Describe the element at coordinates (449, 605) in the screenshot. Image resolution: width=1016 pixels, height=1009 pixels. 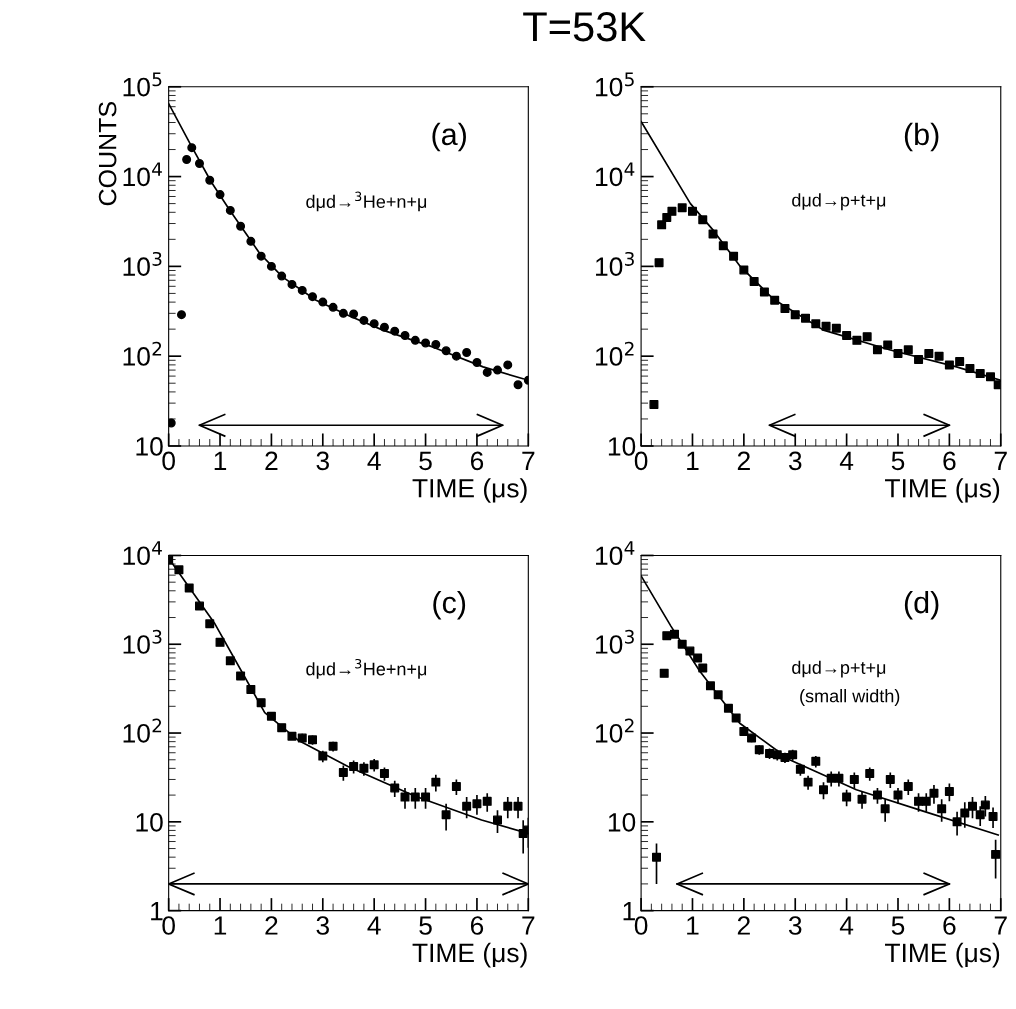
I see `annotation: (c)` at that location.